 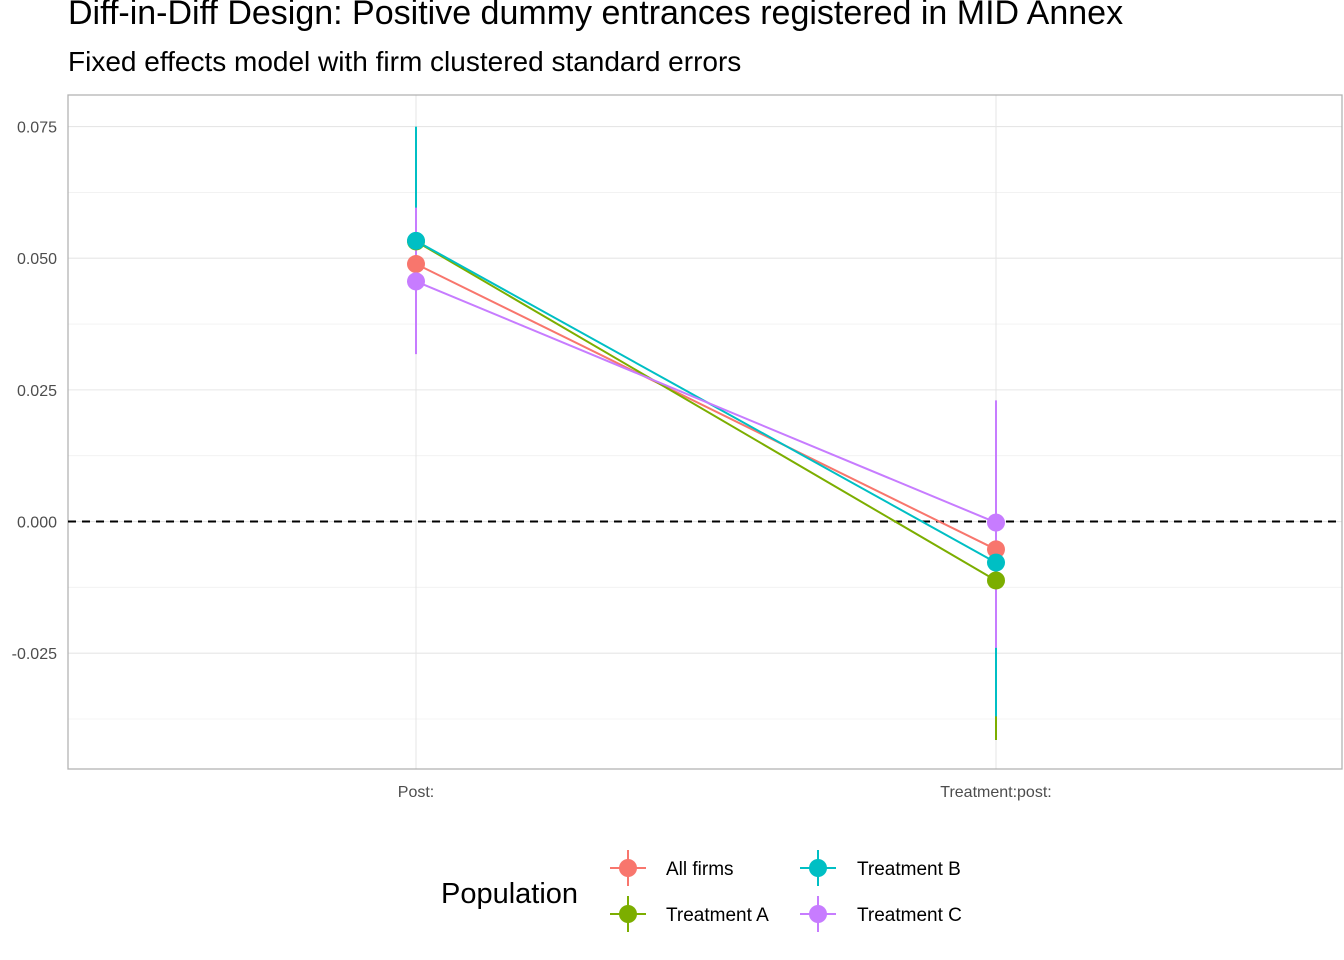 I want to click on series-line-all-firms, so click(x=706, y=407).